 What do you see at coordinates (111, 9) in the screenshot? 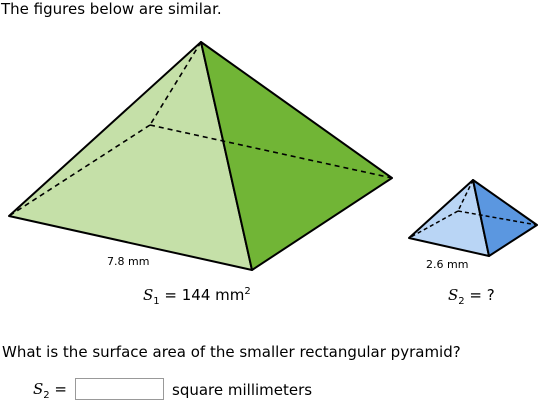
I see `title: The figures below are similar.` at bounding box center [111, 9].